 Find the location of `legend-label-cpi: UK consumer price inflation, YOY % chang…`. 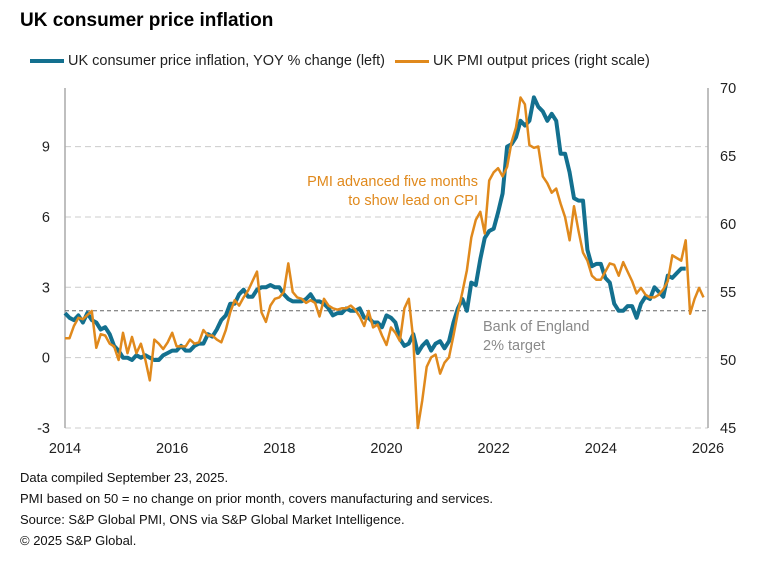

legend-label-cpi: UK consumer price inflation, YOY % chang… is located at coordinates (227, 61).